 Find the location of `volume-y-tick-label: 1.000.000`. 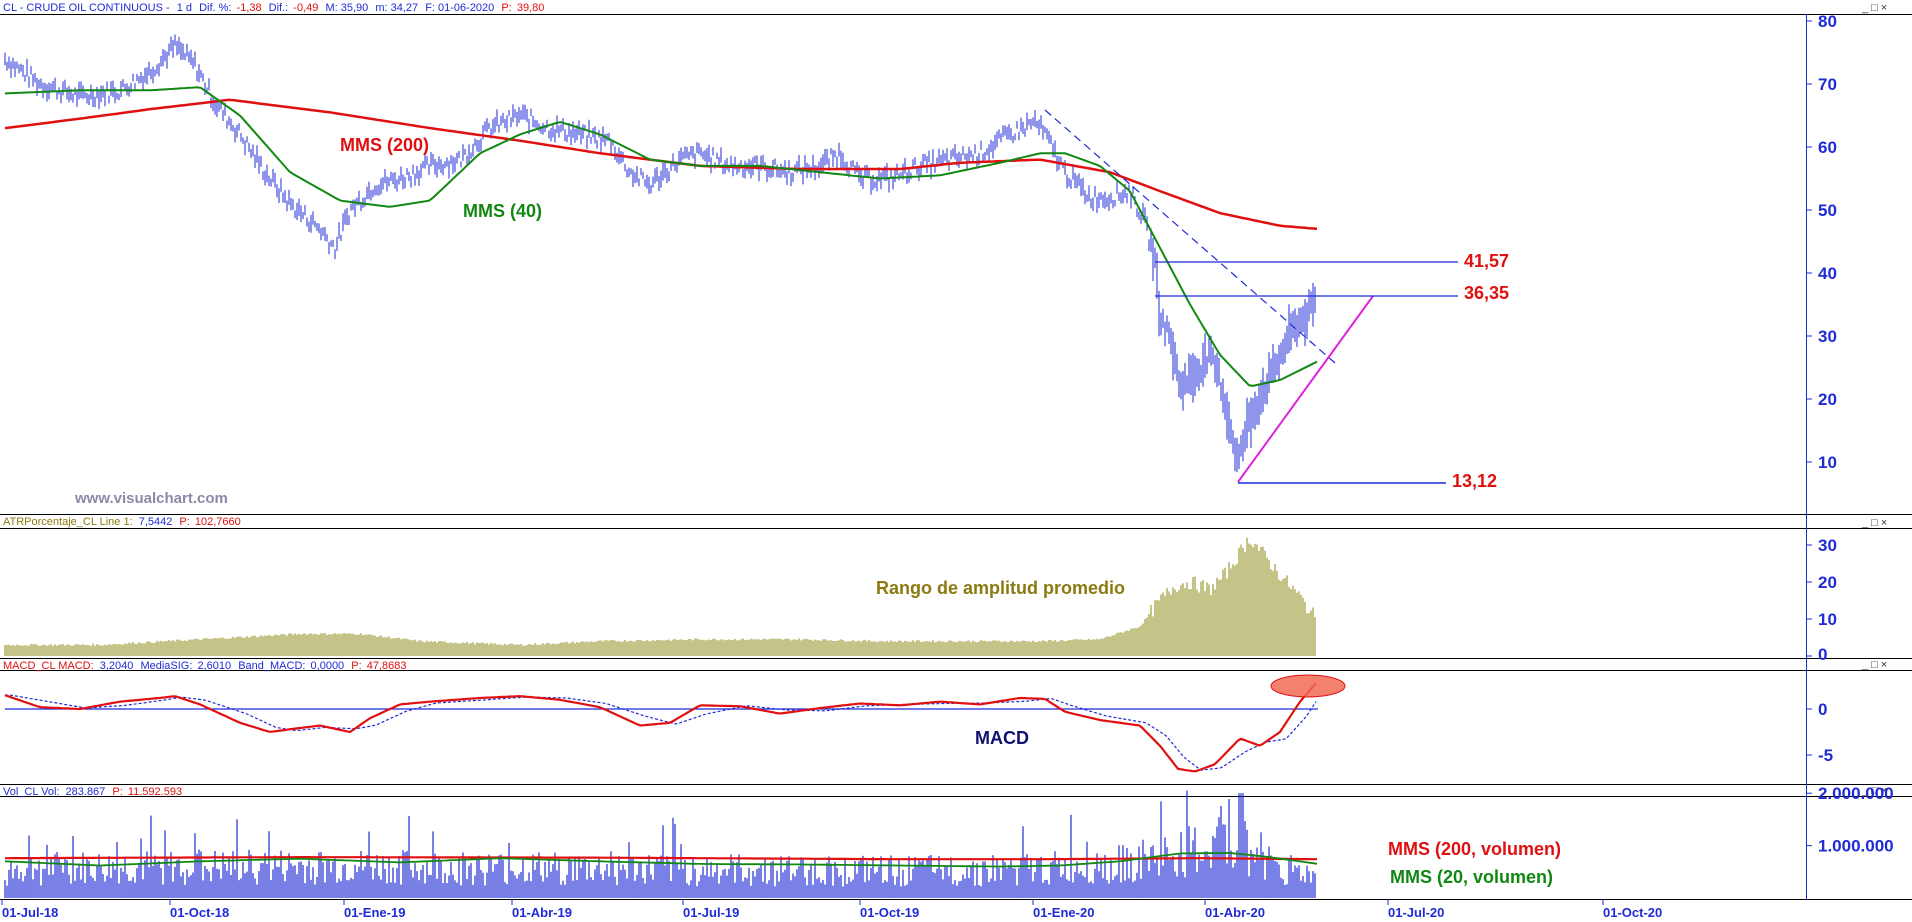

volume-y-tick-label: 1.000.000 is located at coordinates (1856, 846).